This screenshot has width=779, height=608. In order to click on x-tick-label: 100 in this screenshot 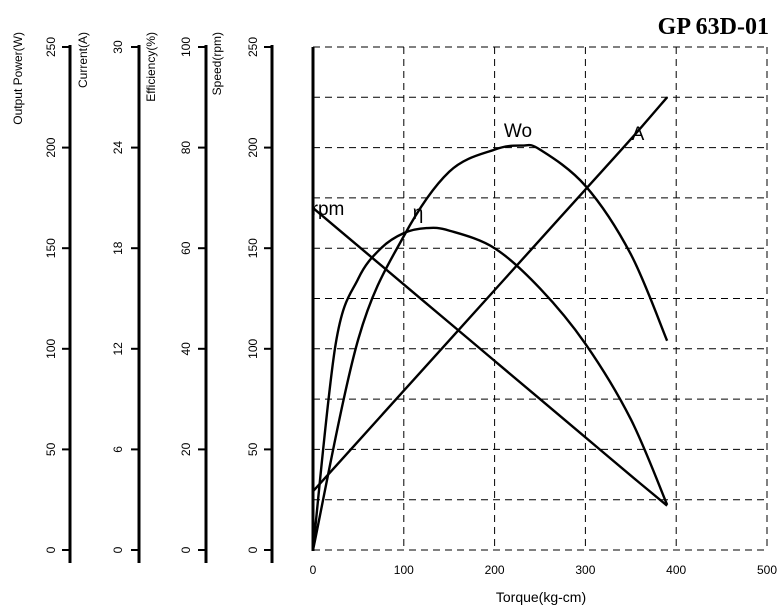, I will do `click(404, 570)`.